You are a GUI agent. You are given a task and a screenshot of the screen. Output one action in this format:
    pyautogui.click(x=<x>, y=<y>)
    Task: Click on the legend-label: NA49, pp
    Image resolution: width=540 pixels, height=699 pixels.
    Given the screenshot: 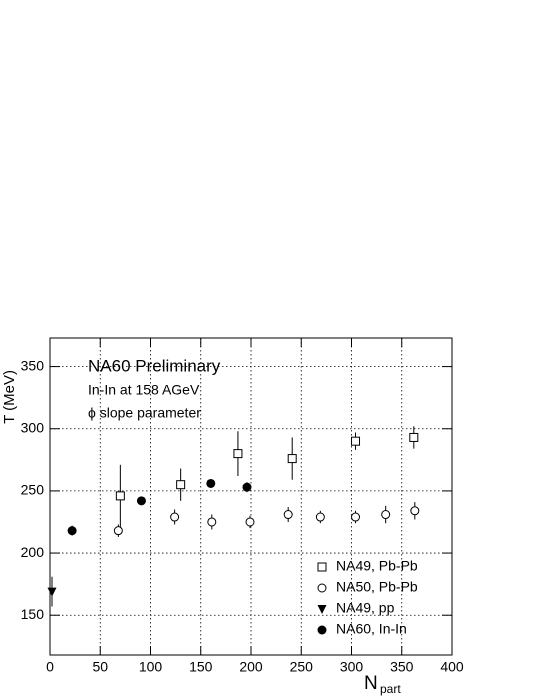 What is the action you would take?
    pyautogui.click(x=365, y=608)
    